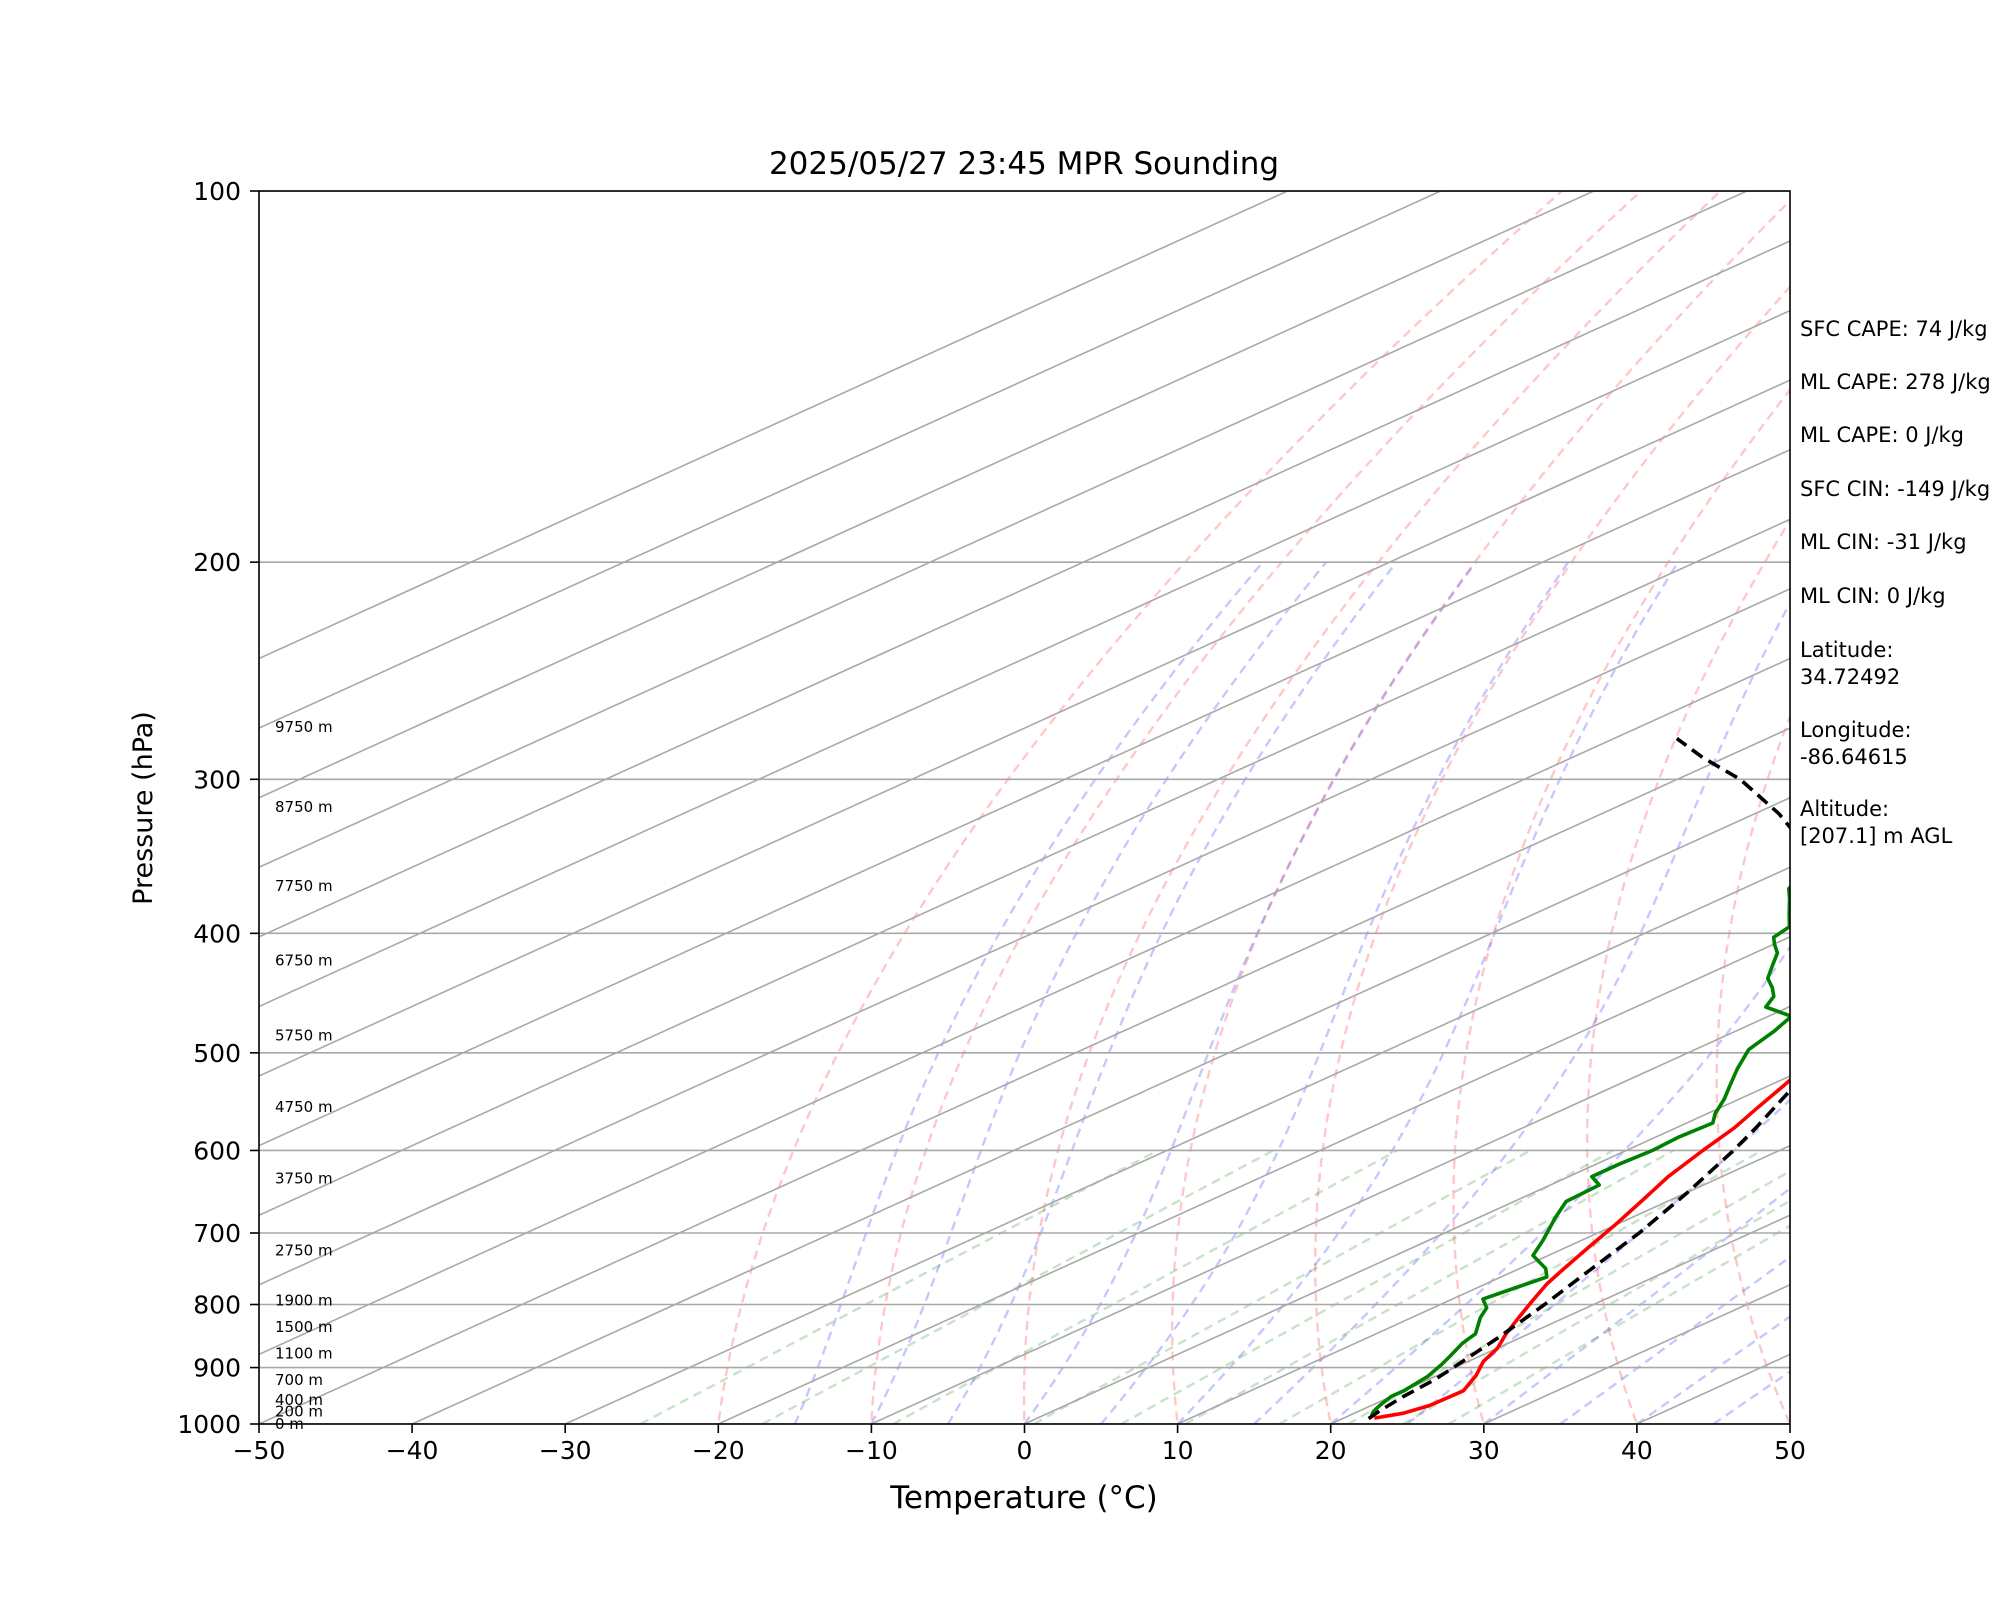  Describe the element at coordinates (1850, 663) in the screenshot. I see `sounding-parameter: Latitude: 34.72492` at that location.